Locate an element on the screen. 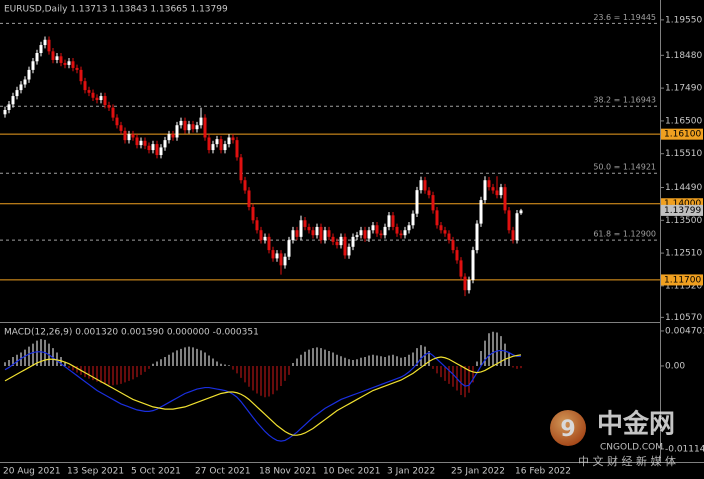  fib-label: 50.0 = 1.14921 is located at coordinates (624, 167).